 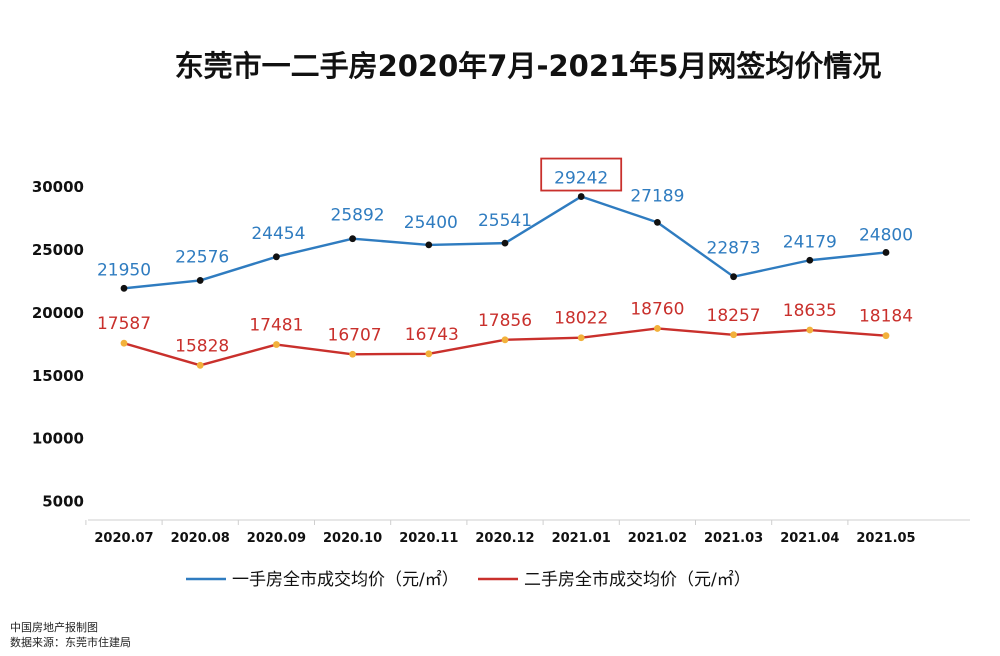 I want to click on y-tick-label: 5000, so click(x=63, y=502).